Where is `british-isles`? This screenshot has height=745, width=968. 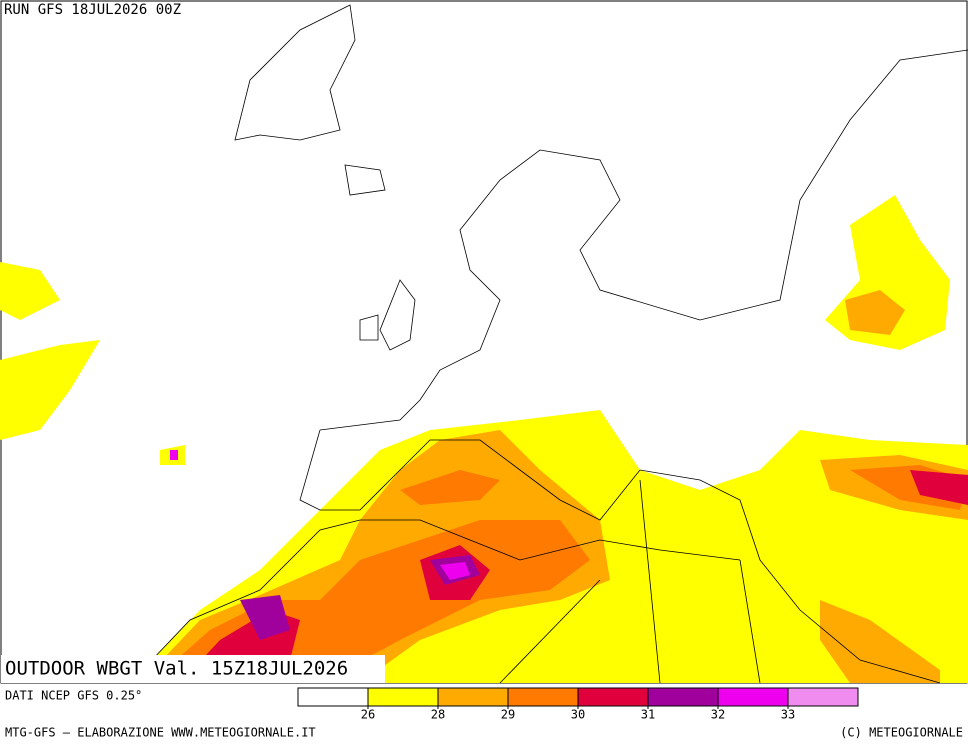 british-isles is located at coordinates (387, 315).